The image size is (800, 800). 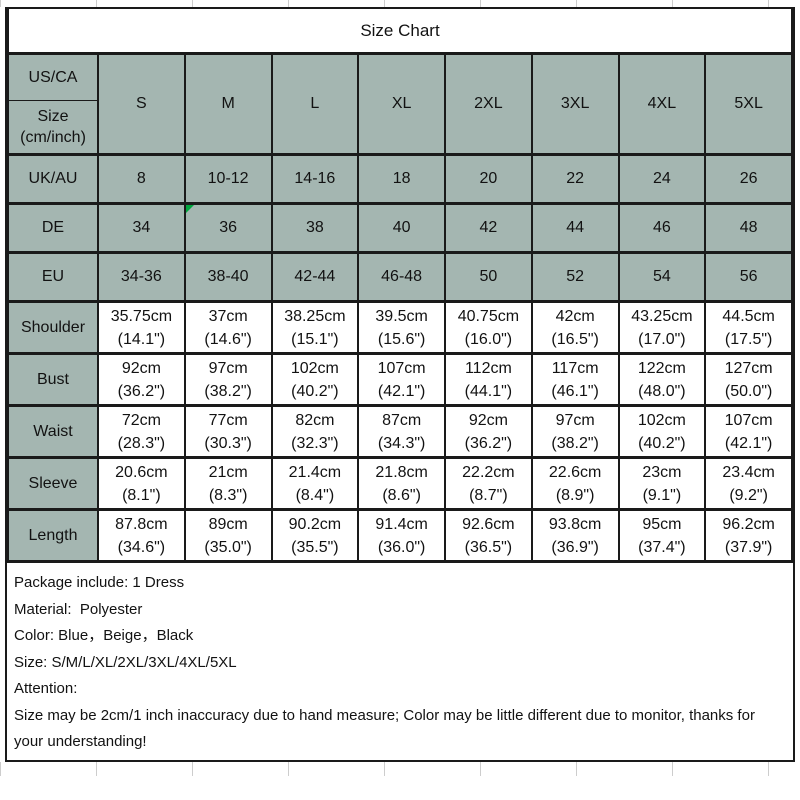 I want to click on size-cell: 8, so click(x=141, y=179).